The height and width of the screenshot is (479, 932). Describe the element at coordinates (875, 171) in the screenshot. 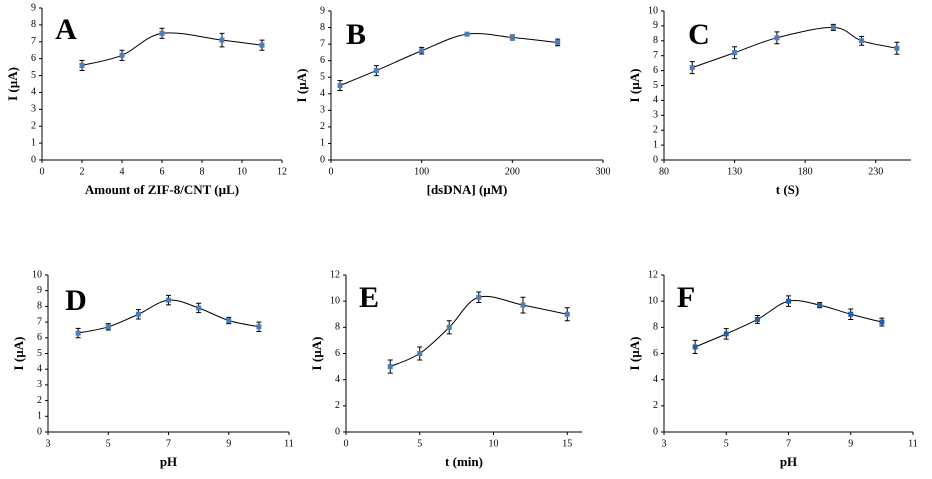

I see `x-tick-label: 230` at that location.